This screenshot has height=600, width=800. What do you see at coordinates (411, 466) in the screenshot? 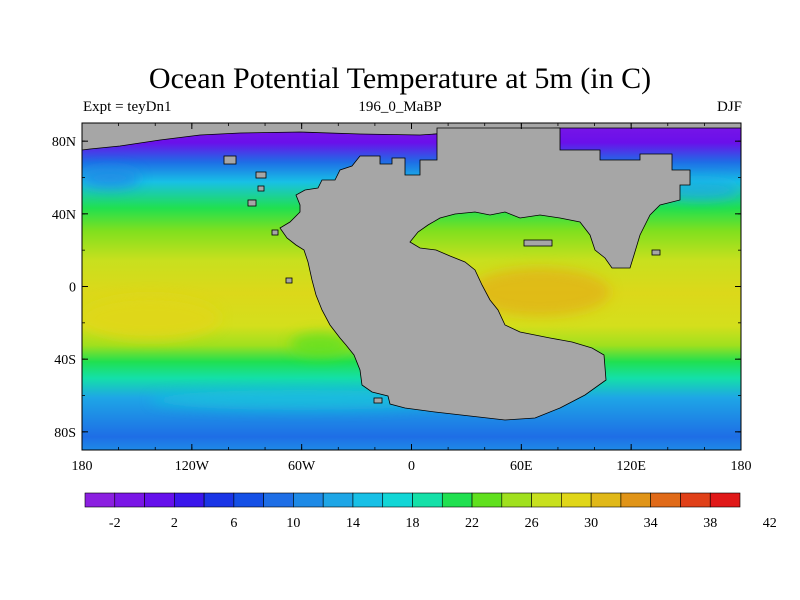
I see `lon-tick-label: 0` at bounding box center [411, 466].